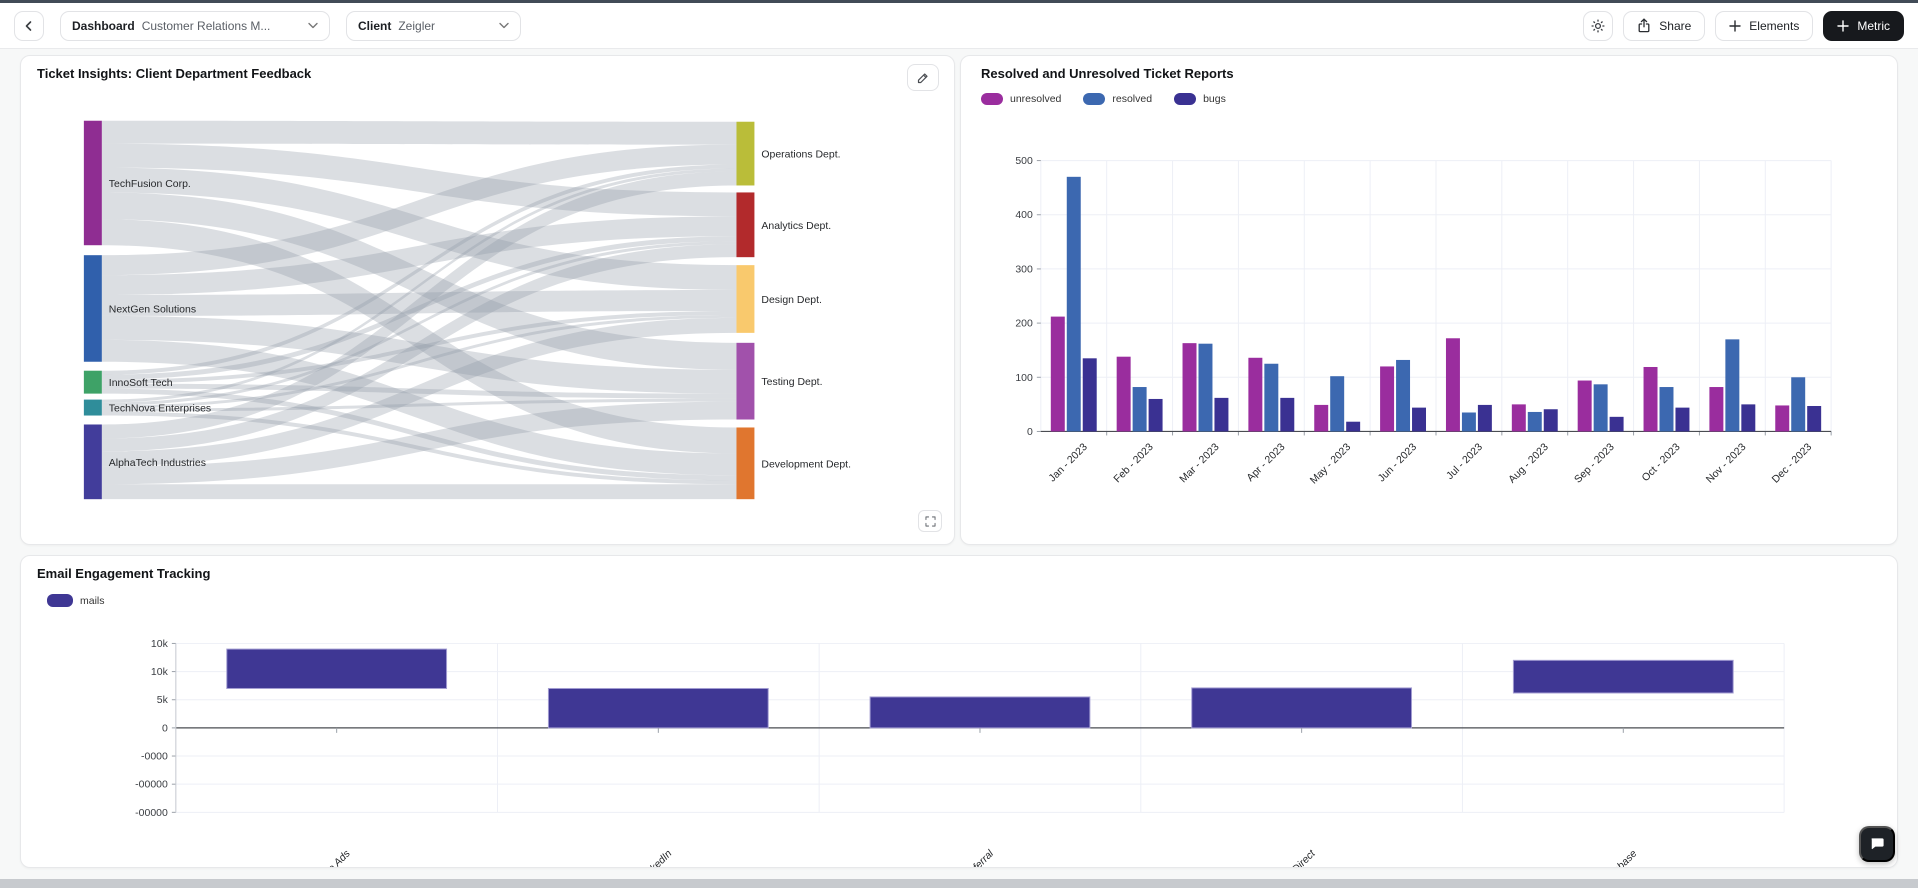 Image resolution: width=1918 pixels, height=888 pixels. What do you see at coordinates (29, 25) in the screenshot?
I see `back-button` at bounding box center [29, 25].